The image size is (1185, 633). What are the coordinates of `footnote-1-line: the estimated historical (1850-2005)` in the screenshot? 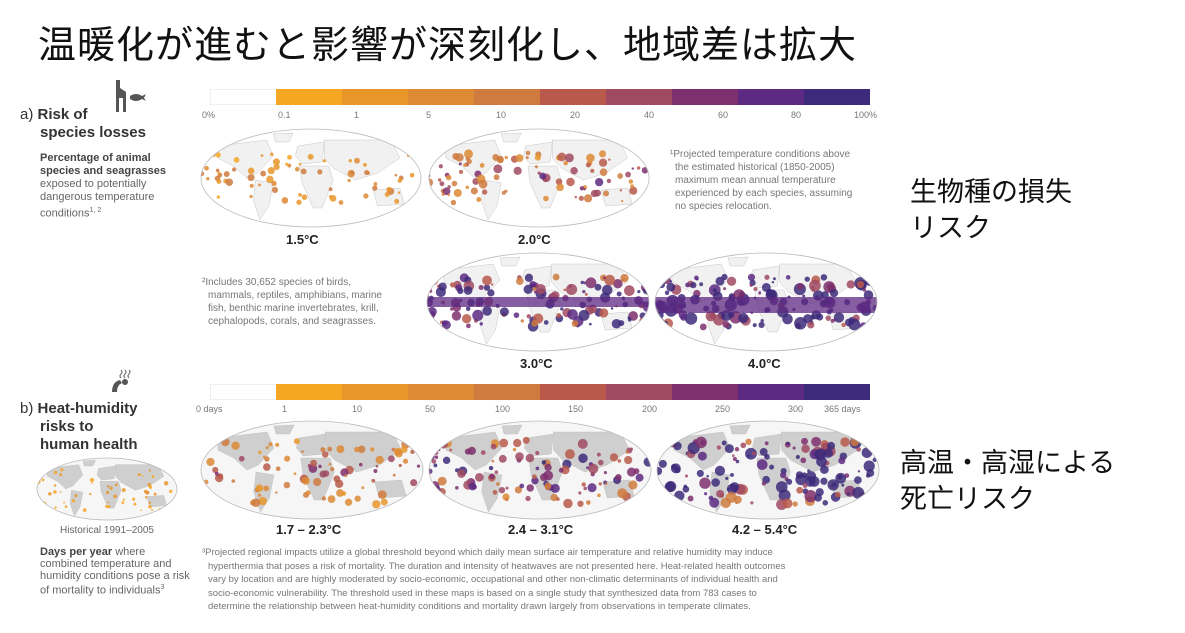 It's located at (755, 167).